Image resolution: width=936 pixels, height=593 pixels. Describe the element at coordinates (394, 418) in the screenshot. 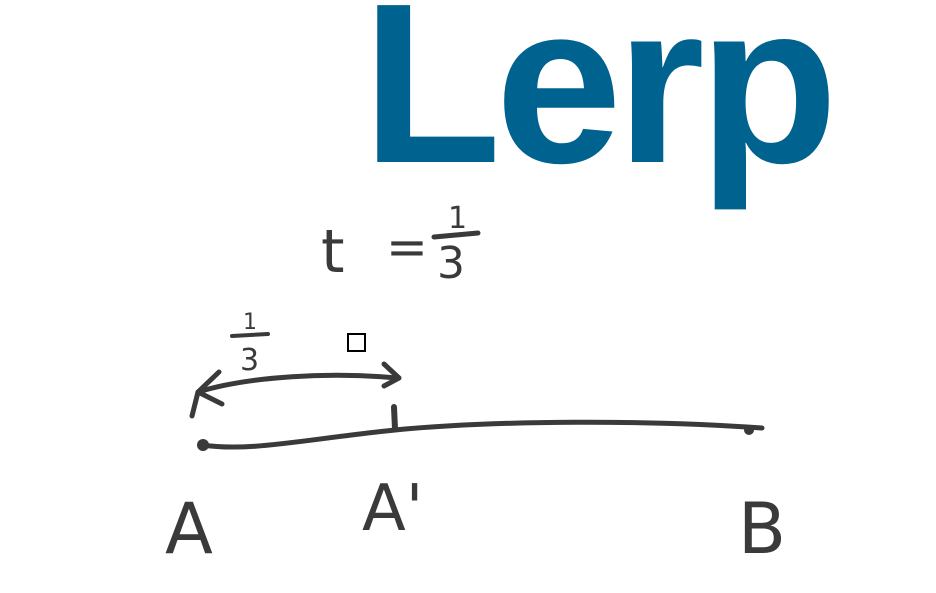

I see `midpoint-tick` at that location.